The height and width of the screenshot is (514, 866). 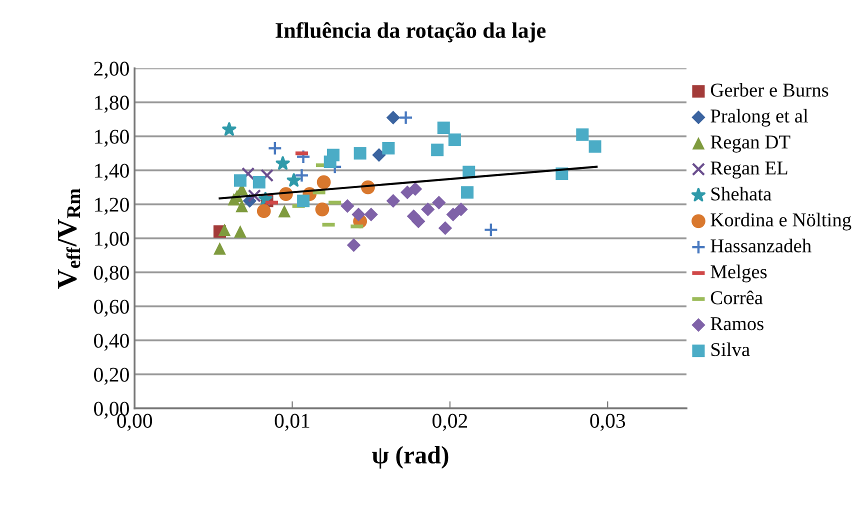 I want to click on legend-label: Silva, so click(x=730, y=349).